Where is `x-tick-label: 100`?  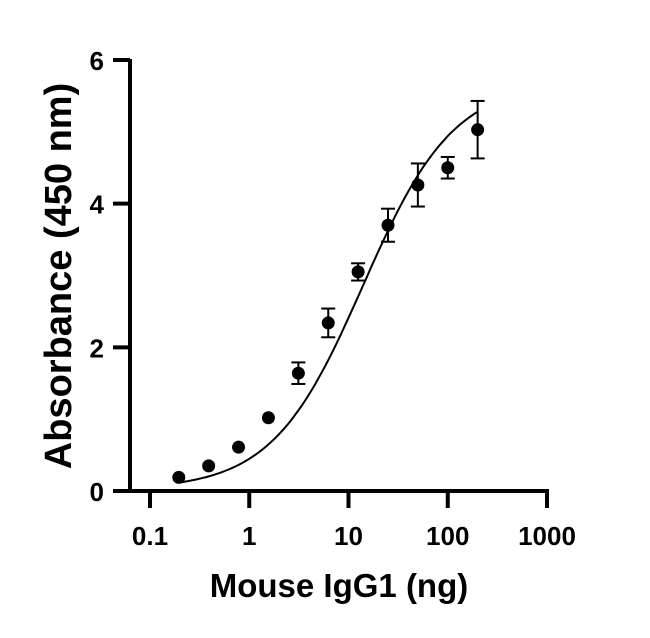 x-tick-label: 100 is located at coordinates (447, 536).